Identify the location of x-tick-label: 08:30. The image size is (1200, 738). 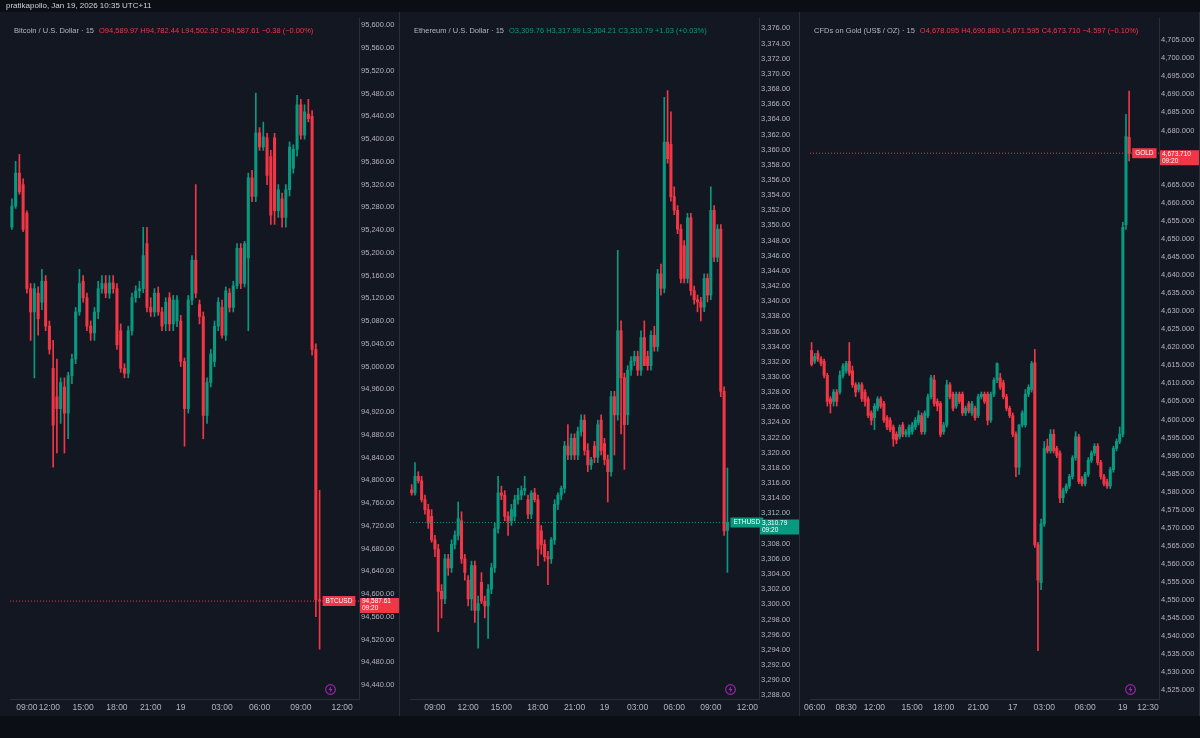
(846, 707).